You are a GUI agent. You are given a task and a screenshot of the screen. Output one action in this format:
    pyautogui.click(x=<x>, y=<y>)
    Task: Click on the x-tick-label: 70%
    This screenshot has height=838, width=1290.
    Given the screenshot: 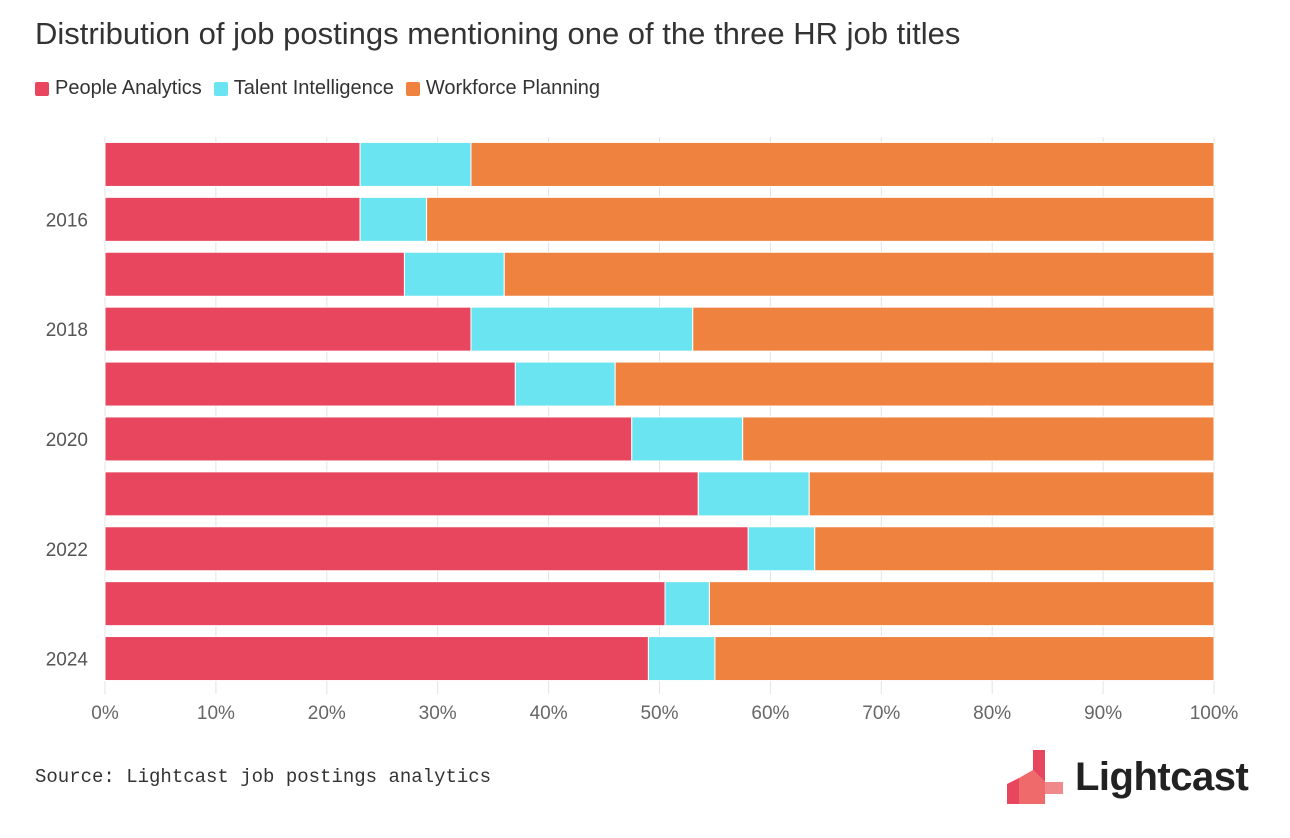 What is the action you would take?
    pyautogui.click(x=881, y=713)
    